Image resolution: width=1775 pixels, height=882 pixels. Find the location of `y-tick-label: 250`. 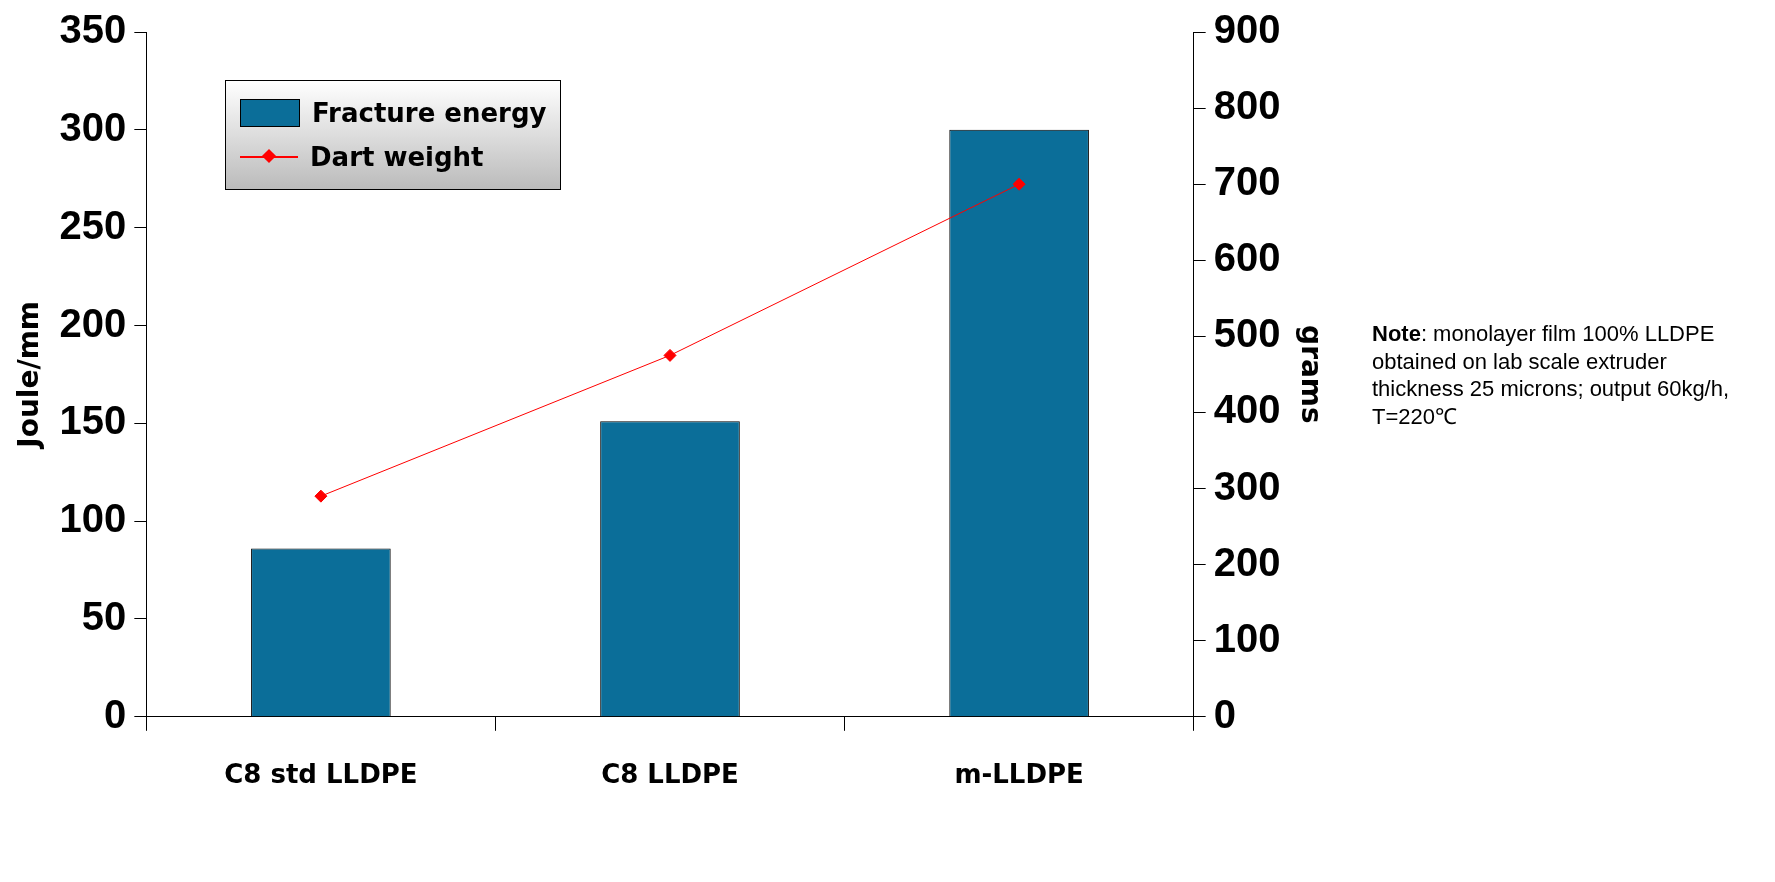

y-tick-label: 250 is located at coordinates (93, 224).